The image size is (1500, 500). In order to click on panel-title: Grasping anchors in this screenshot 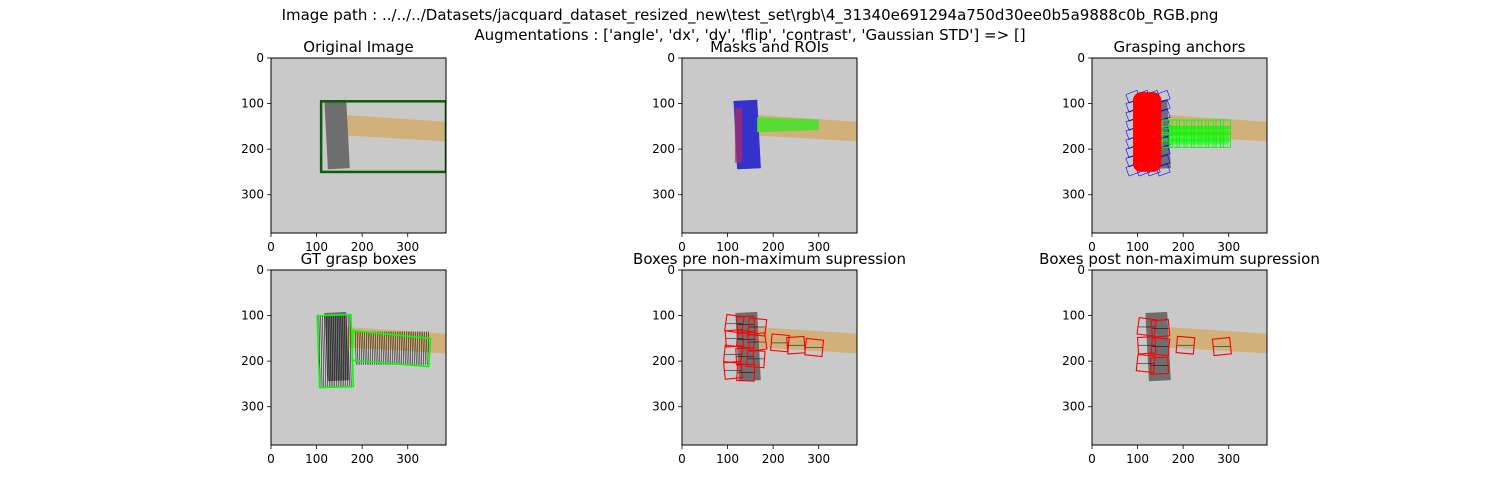, I will do `click(1180, 47)`.